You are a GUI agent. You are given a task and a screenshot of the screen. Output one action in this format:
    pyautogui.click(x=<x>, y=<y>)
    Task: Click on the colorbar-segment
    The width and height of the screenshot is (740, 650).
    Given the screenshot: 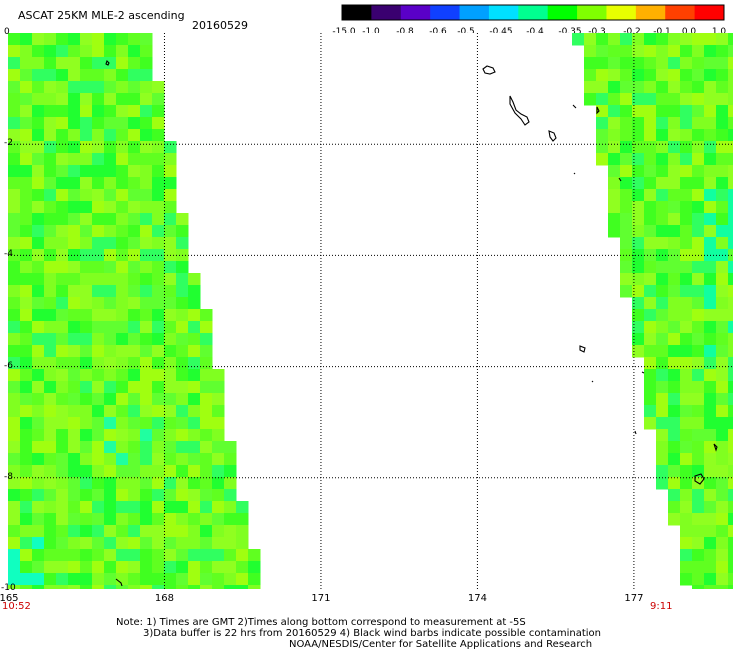 What is the action you would take?
    pyautogui.click(x=533, y=12)
    